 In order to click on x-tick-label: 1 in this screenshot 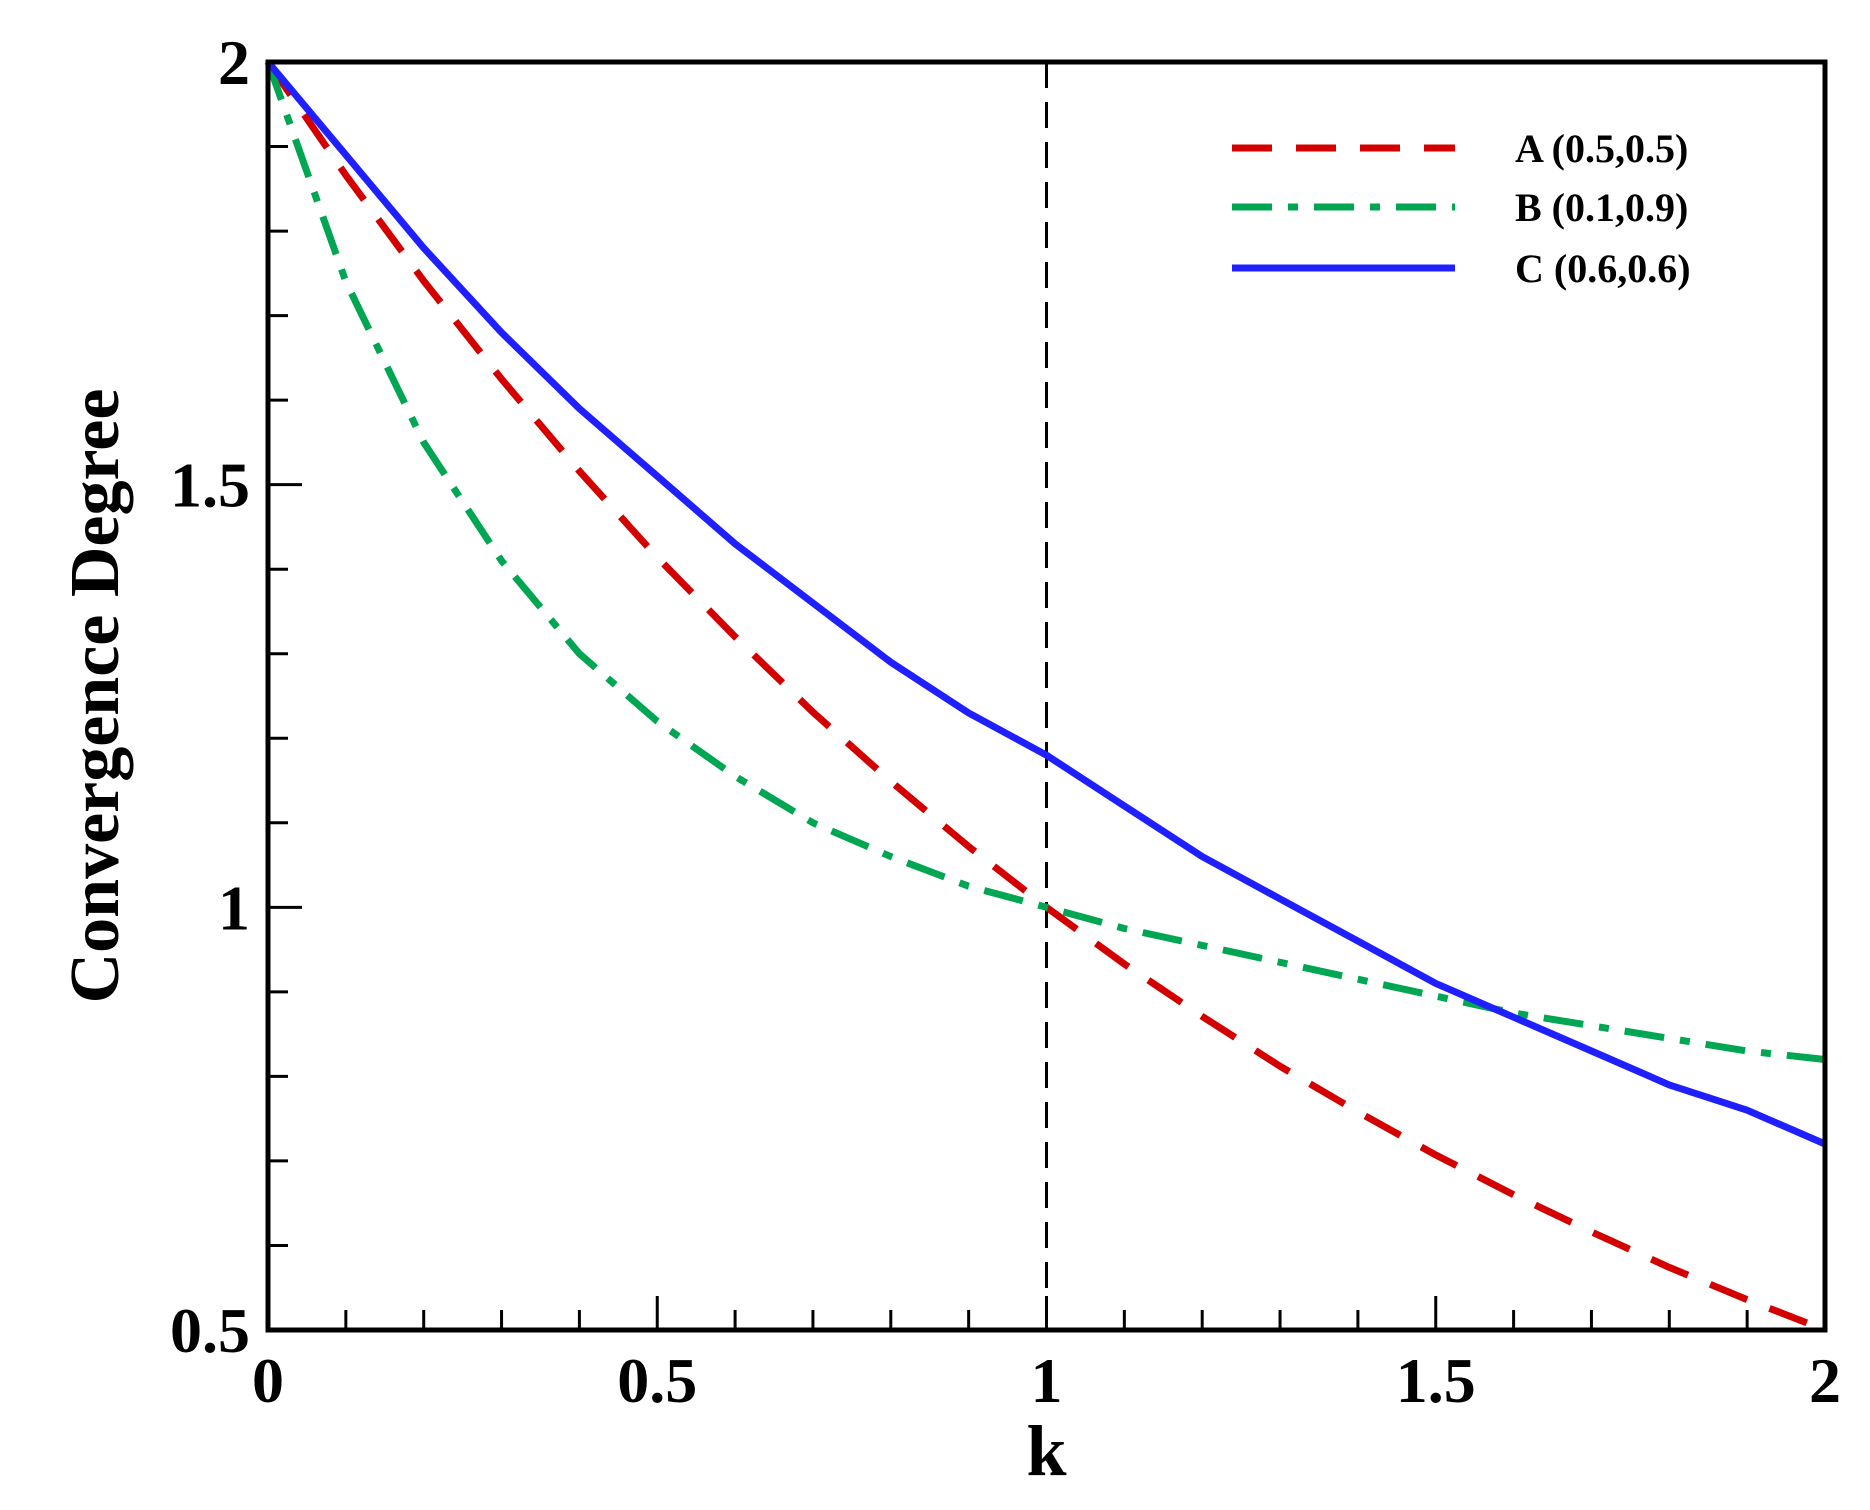, I will do `click(1047, 1380)`.